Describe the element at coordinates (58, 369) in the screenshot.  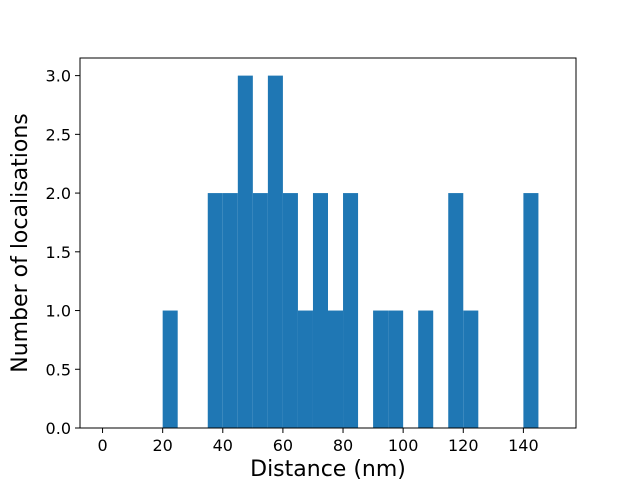
I see `y-tick-label: 0.5` at that location.